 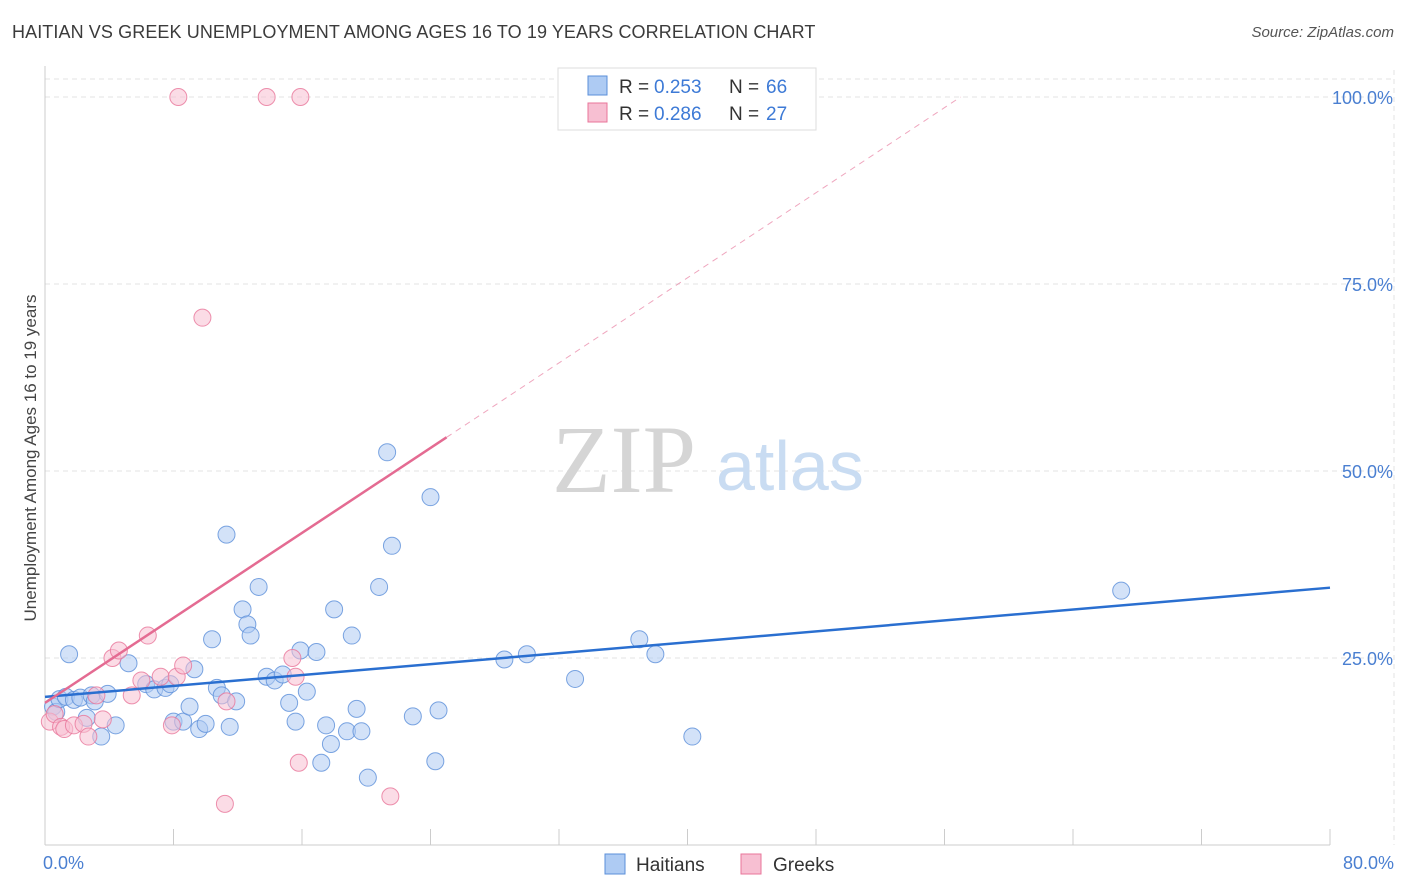 I want to click on bottom-legend: Haitians Greeks, so click(x=719, y=864).